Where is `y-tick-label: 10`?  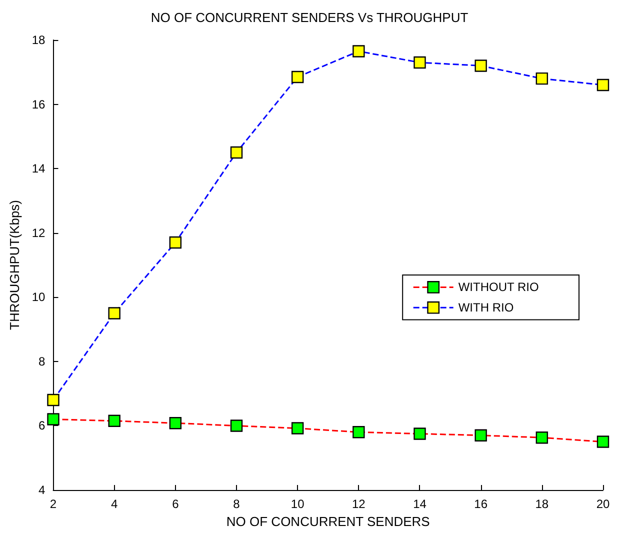 y-tick-label: 10 is located at coordinates (39, 297).